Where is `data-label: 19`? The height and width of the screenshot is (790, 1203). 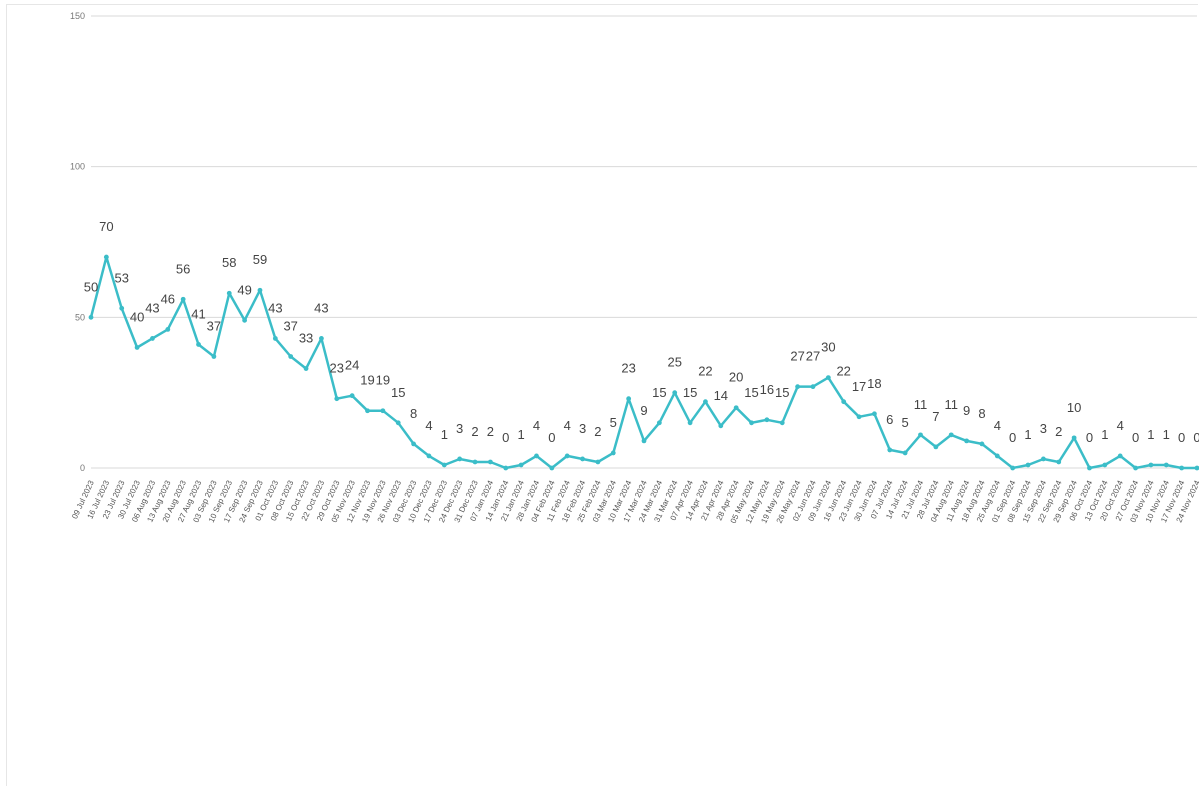
data-label: 19 is located at coordinates (367, 380).